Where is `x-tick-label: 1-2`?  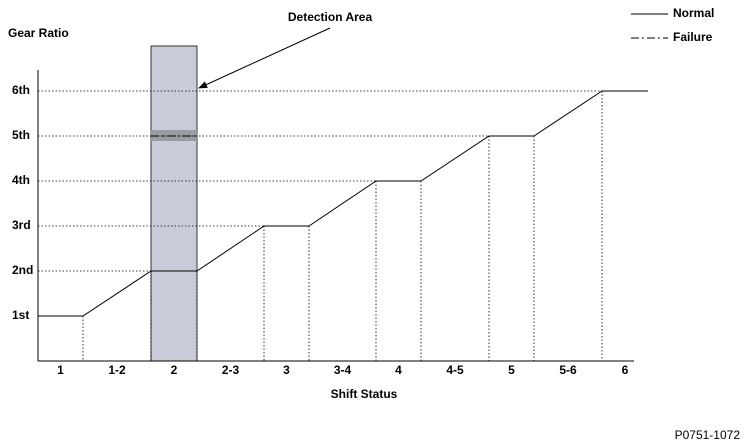 x-tick-label: 1-2 is located at coordinates (117, 370).